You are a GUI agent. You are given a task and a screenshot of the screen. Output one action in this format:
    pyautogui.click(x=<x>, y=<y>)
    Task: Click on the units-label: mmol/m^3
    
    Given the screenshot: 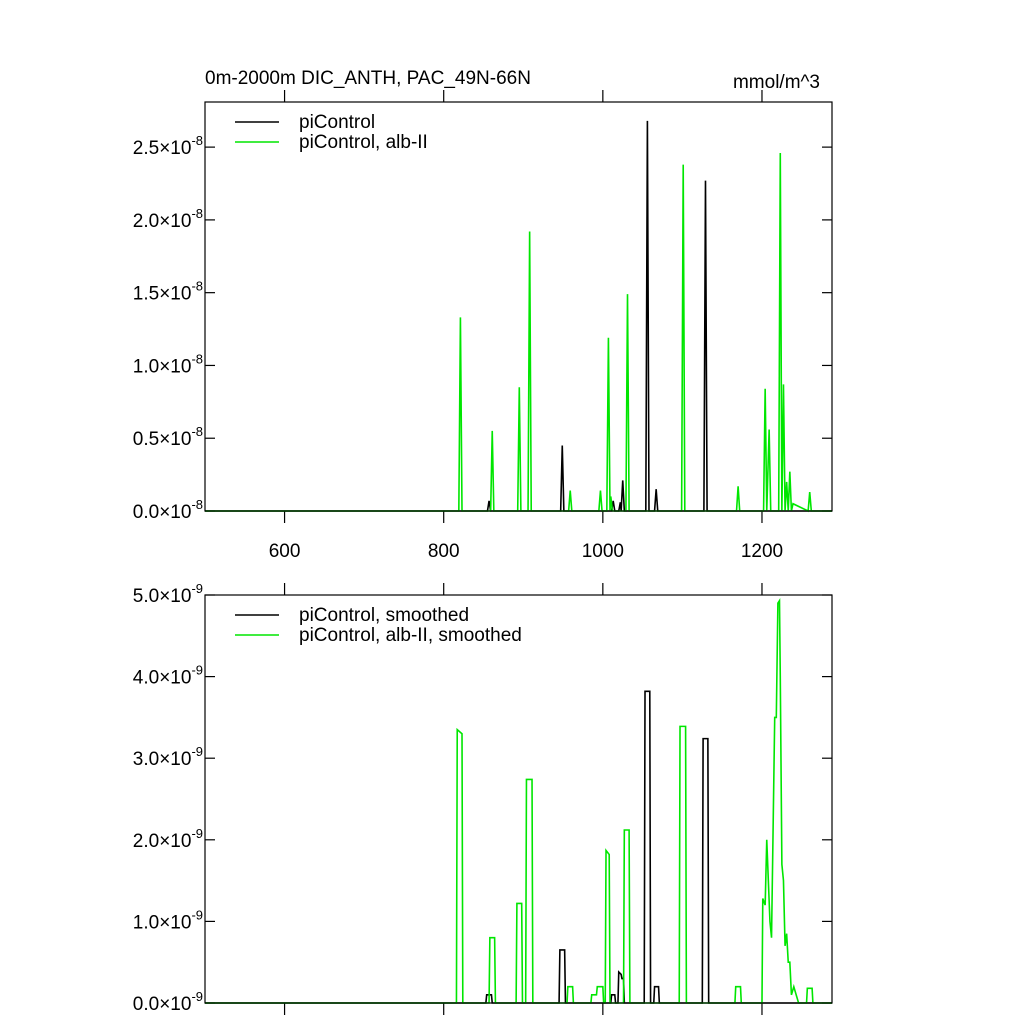 What is the action you would take?
    pyautogui.click(x=776, y=82)
    